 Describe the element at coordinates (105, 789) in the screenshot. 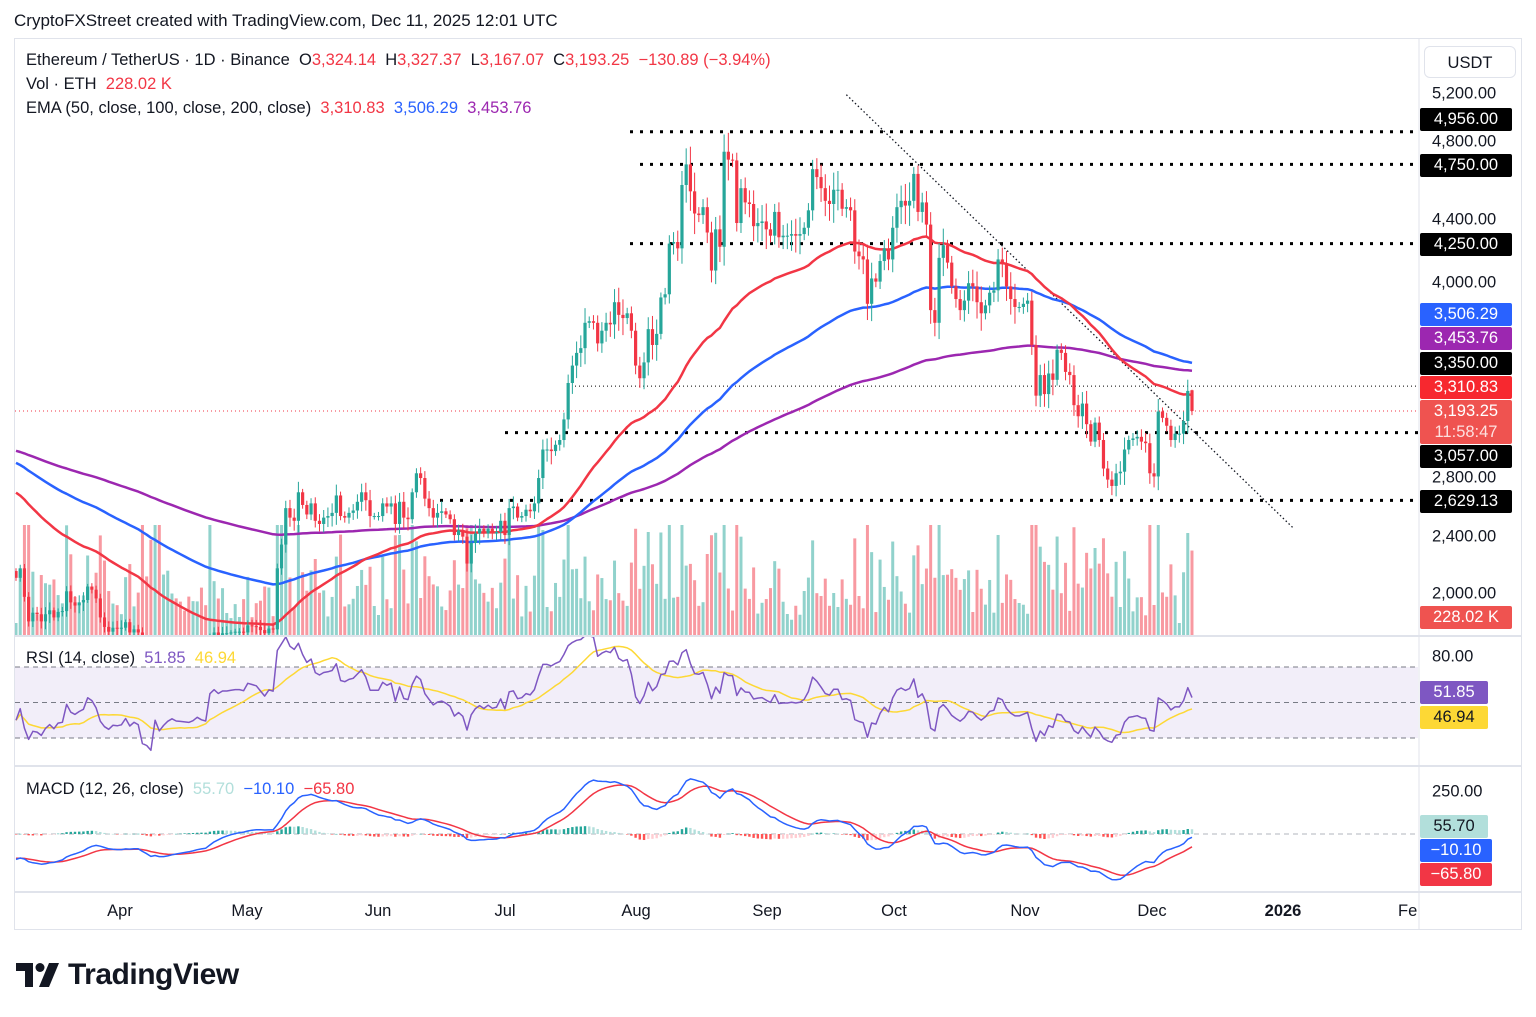

I see `macd-label: MACD (12, 26, close)` at that location.